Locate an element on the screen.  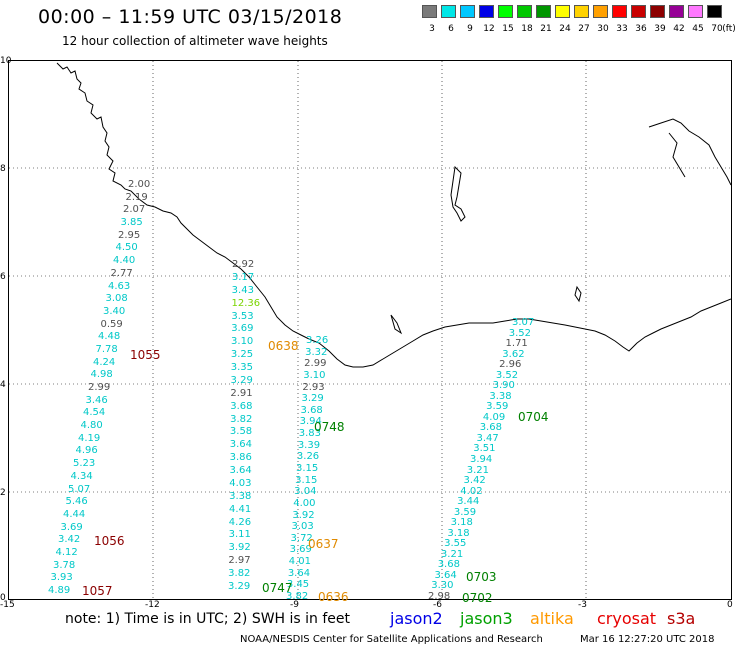
wave-height-value: 3.58 is located at coordinates (241, 432).